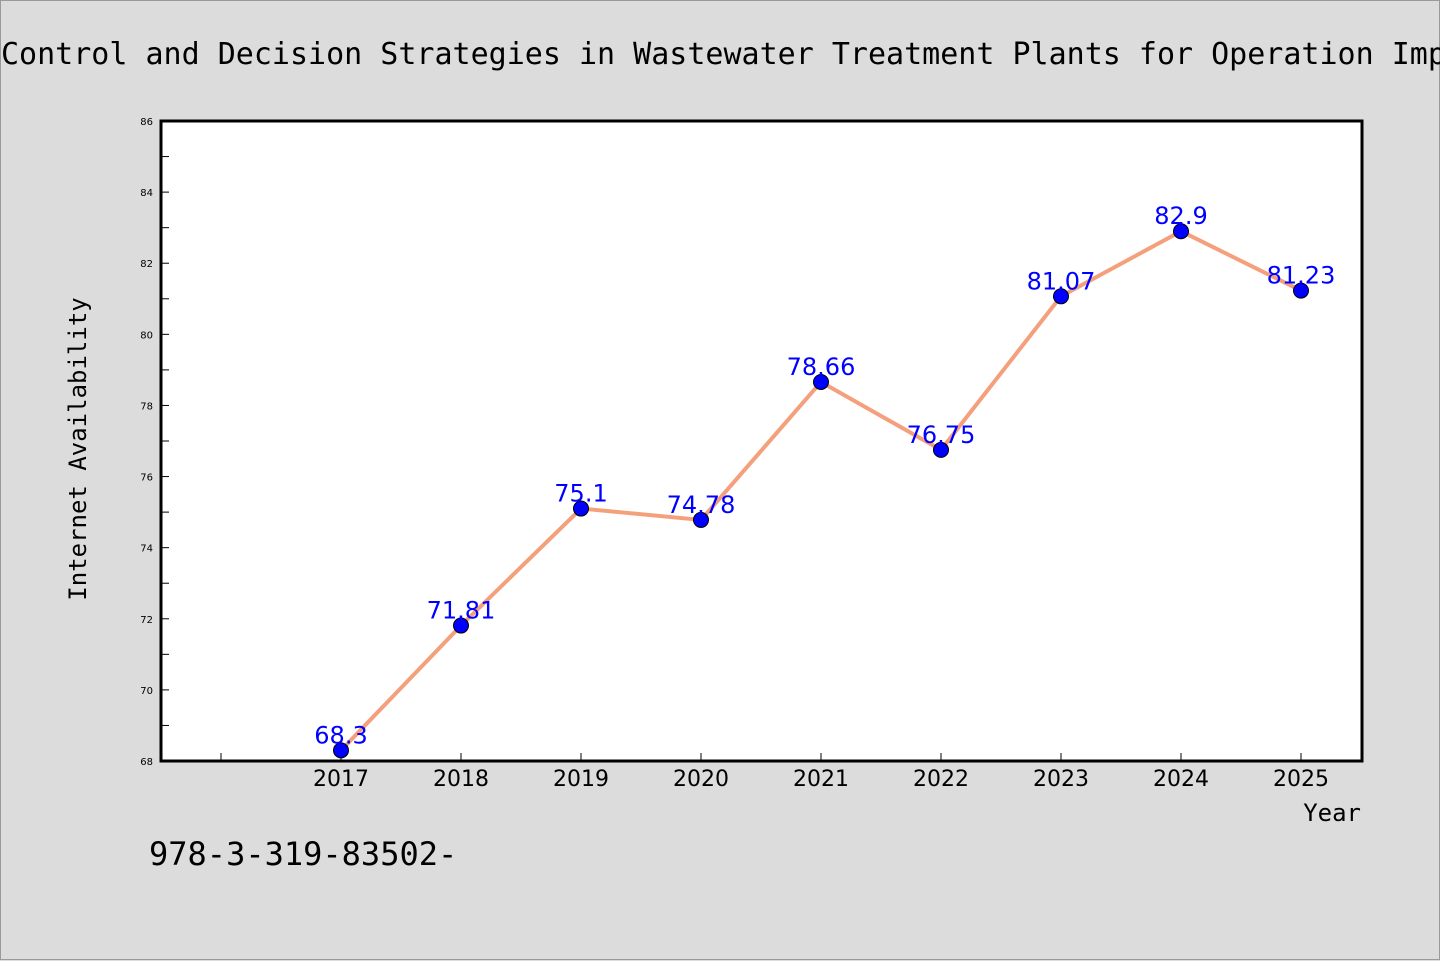 Image resolution: width=1440 pixels, height=961 pixels. What do you see at coordinates (146, 264) in the screenshot?
I see `y-tick-label: 82` at bounding box center [146, 264].